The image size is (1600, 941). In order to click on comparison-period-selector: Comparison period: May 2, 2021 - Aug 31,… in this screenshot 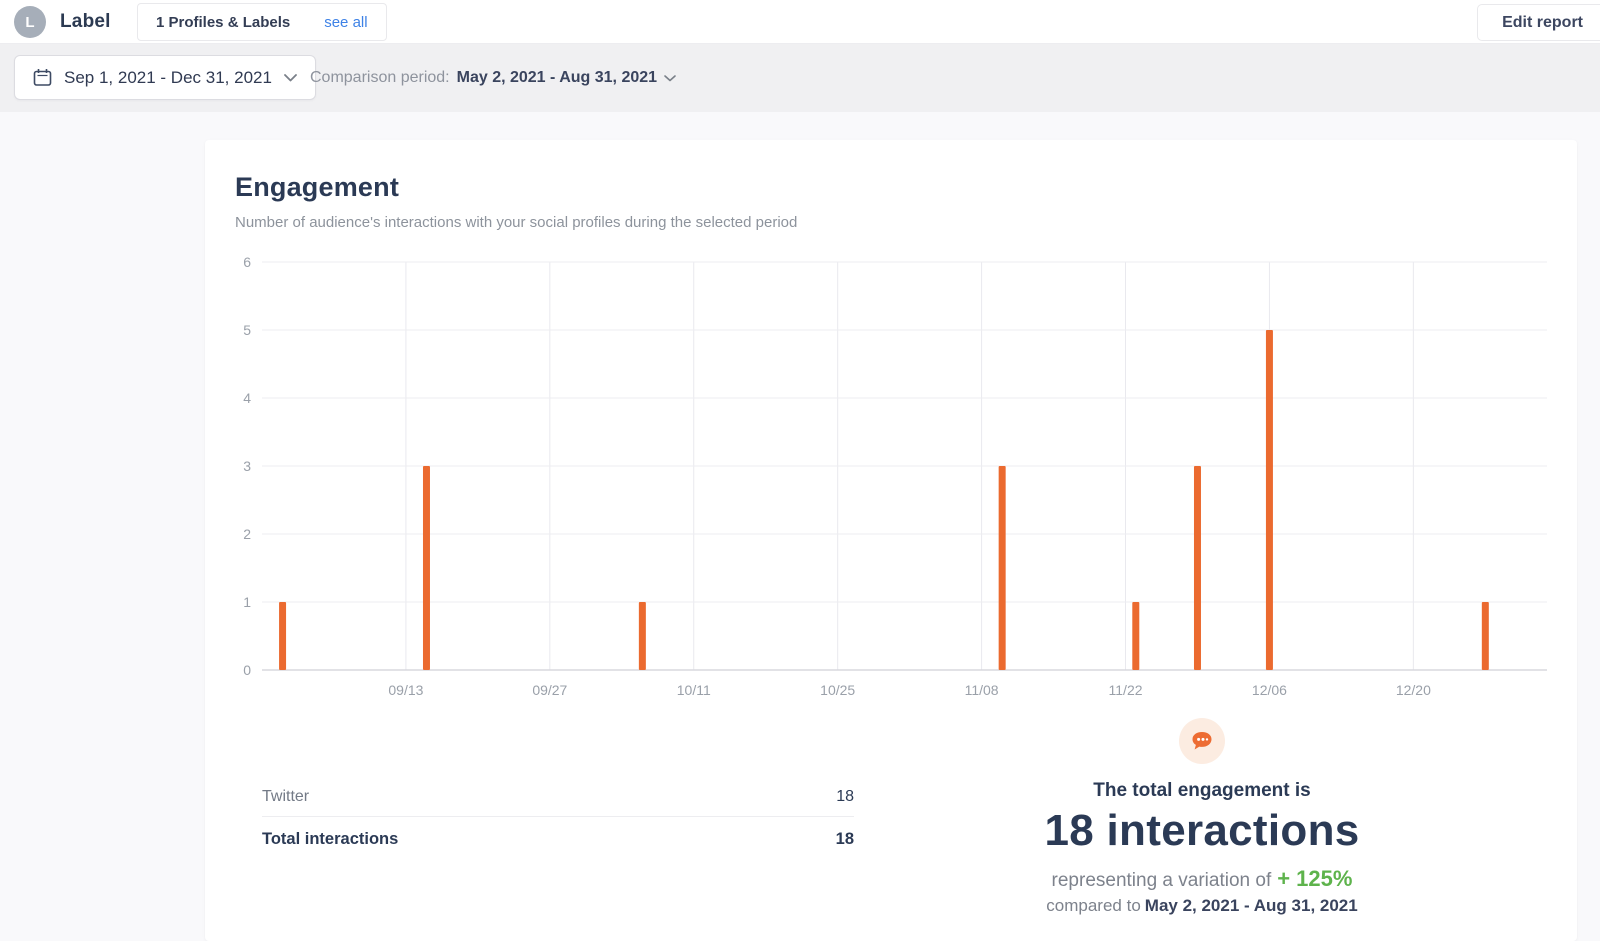, I will do `click(493, 78)`.